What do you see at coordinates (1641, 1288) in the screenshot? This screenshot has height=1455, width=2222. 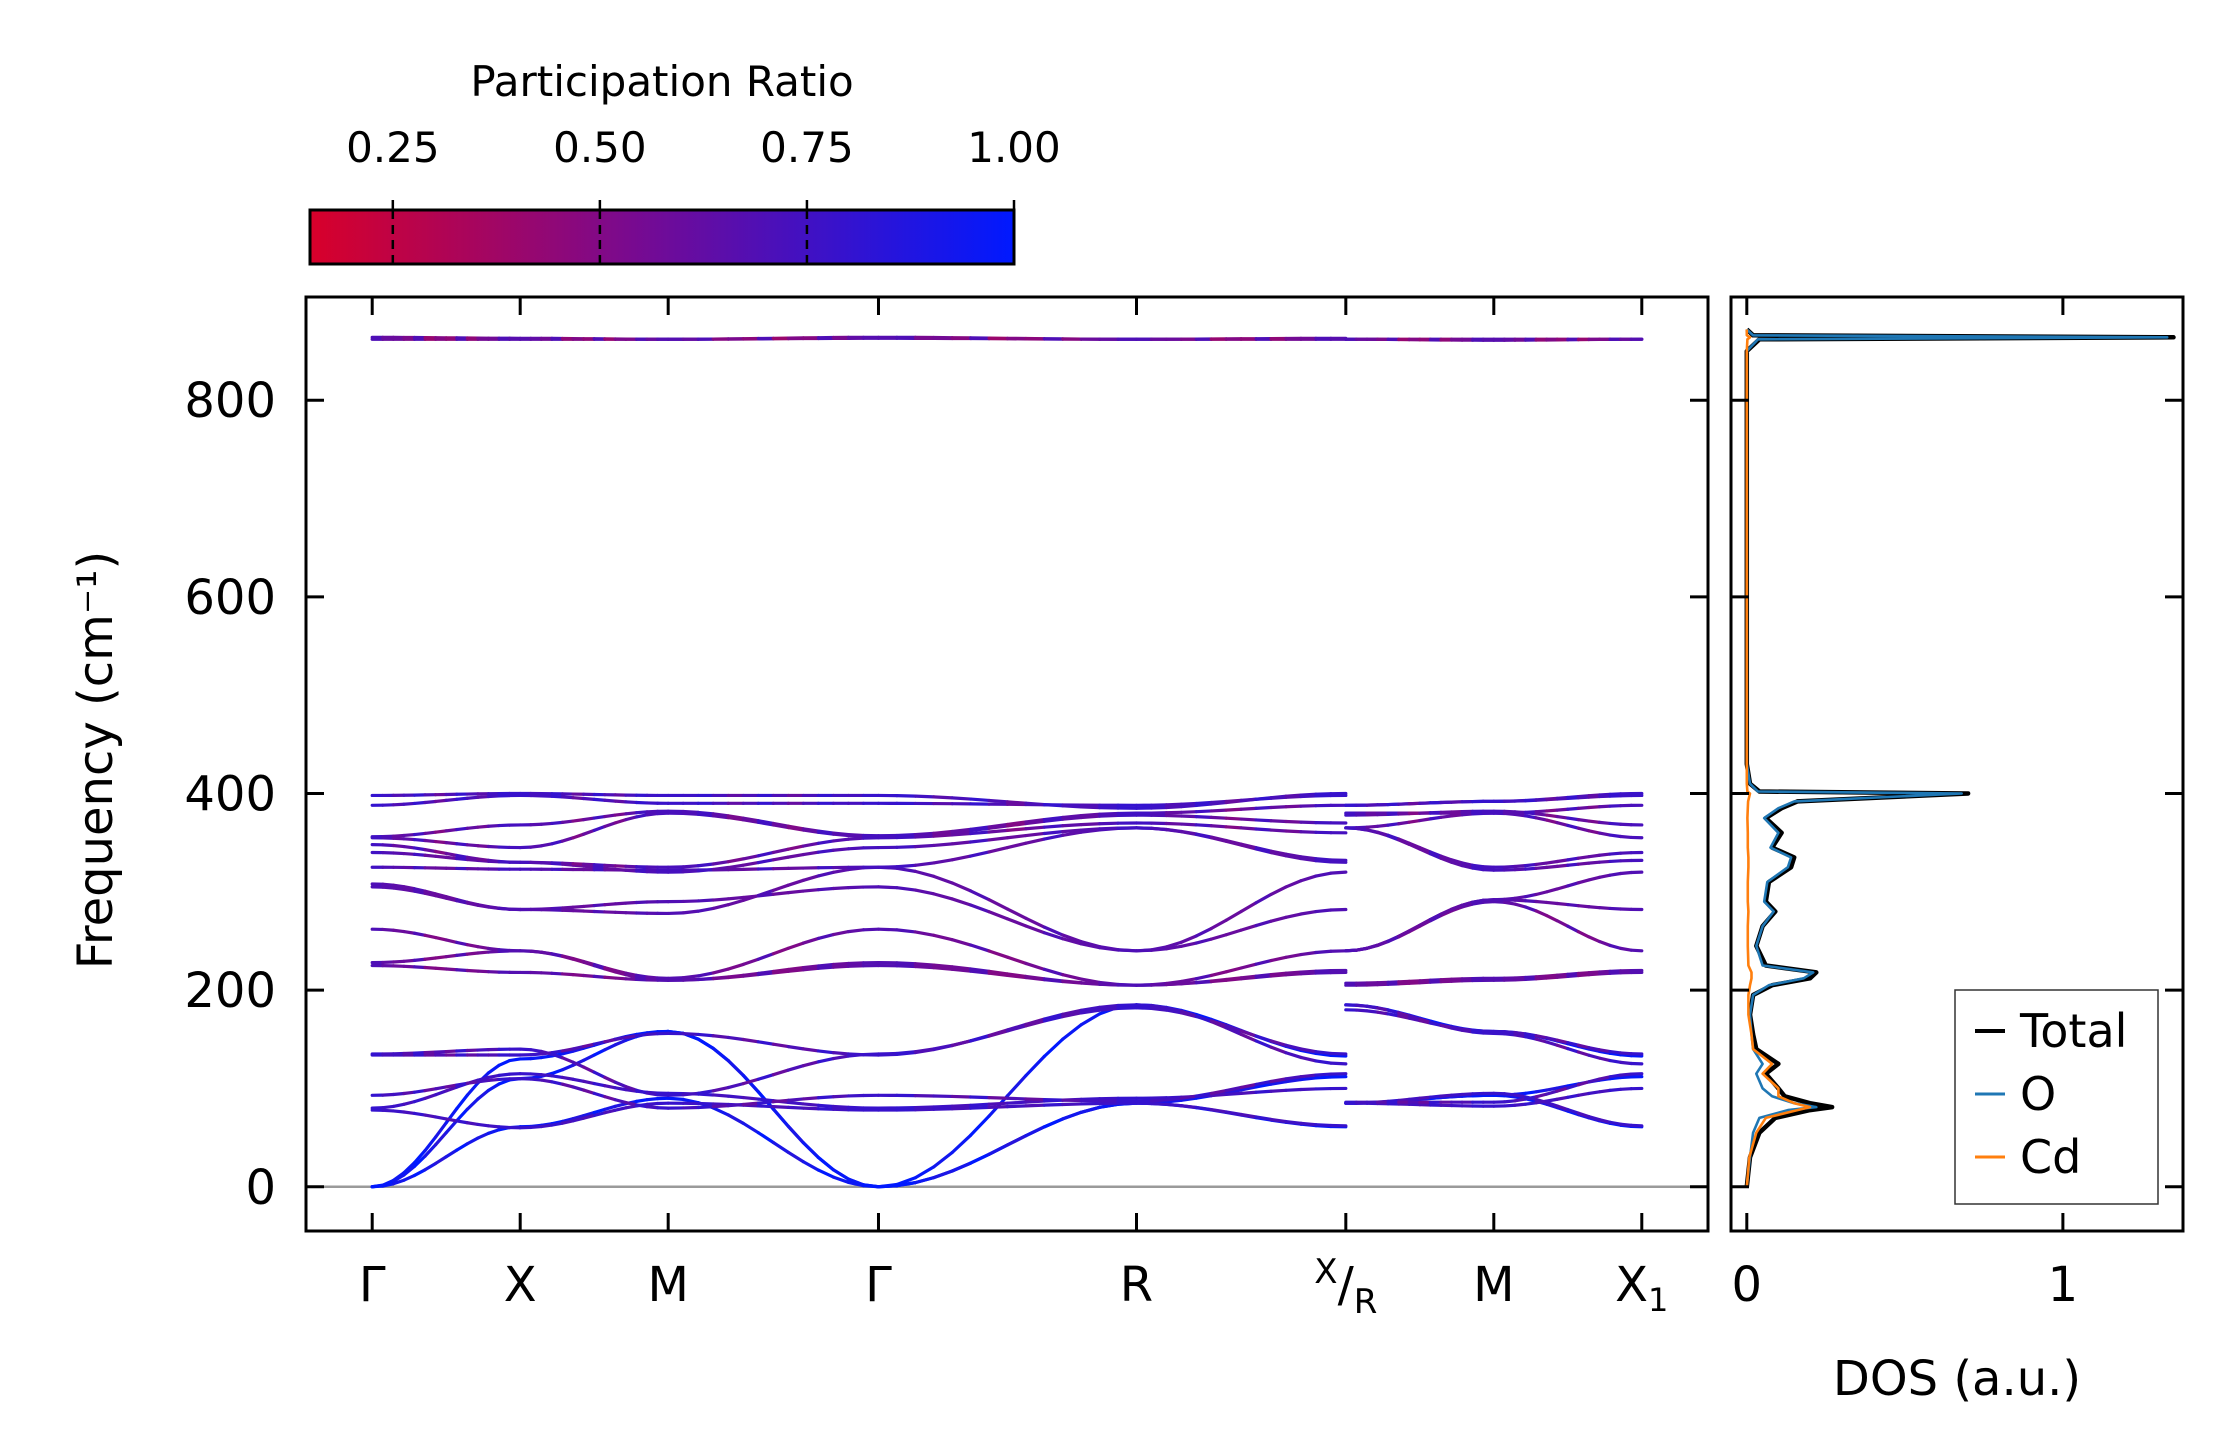 I see `k-point-label: X1` at bounding box center [1641, 1288].